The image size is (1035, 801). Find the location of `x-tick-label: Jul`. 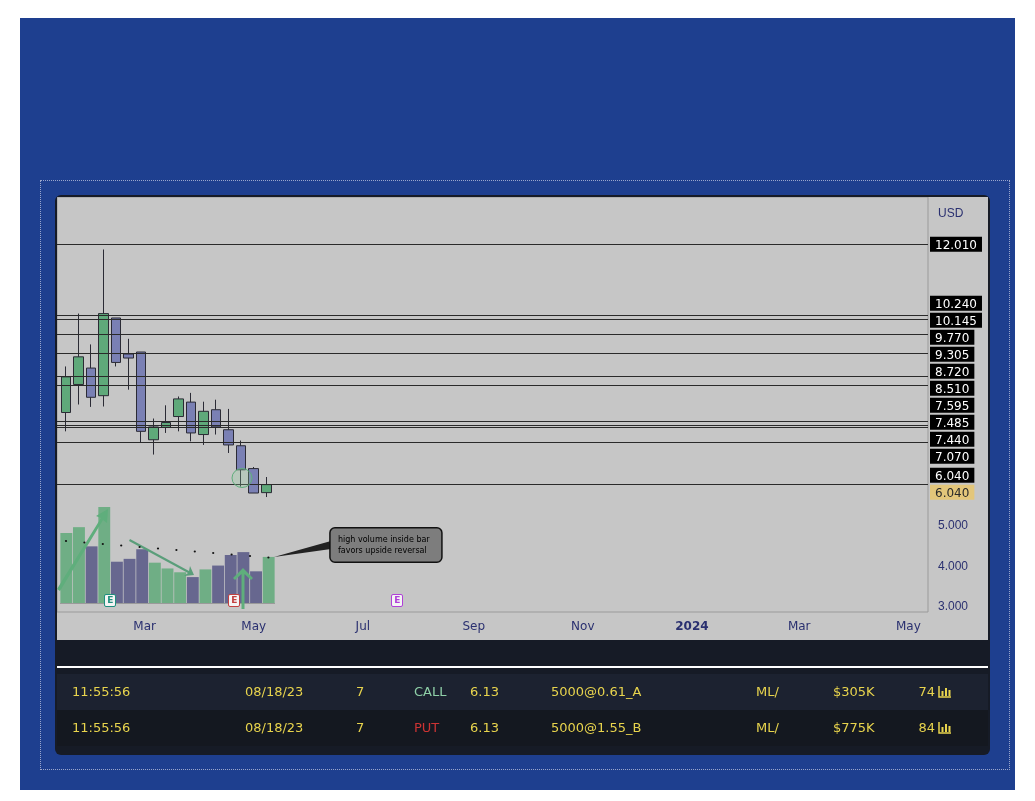

x-tick-label: Jul is located at coordinates (362, 626).